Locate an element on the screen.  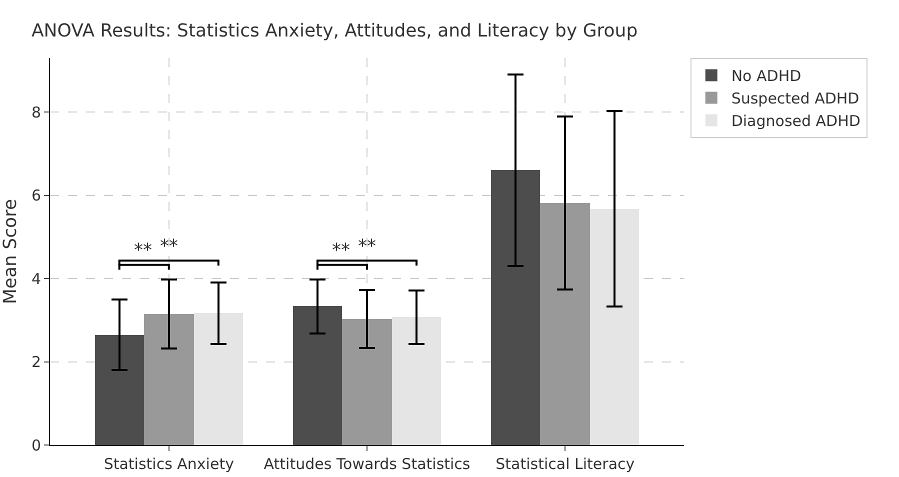
y-tick-label: 2 is located at coordinates (36, 362).